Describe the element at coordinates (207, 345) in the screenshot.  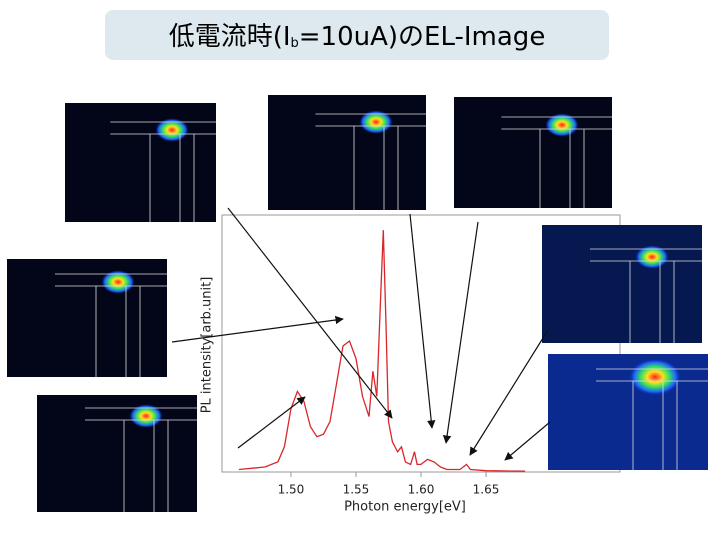
I see `y-axis-label: PL intensity[arb.unit]` at that location.